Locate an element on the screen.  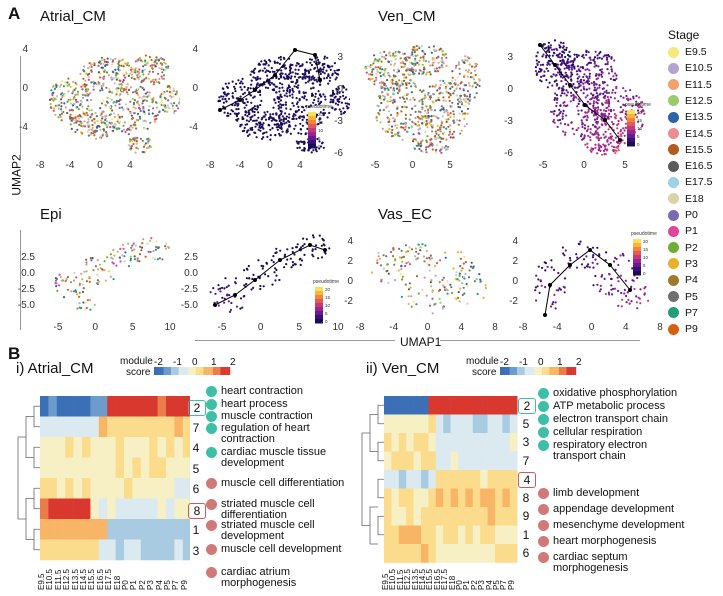
umap-y-tick: 2.5 is located at coordinates (191, 257).